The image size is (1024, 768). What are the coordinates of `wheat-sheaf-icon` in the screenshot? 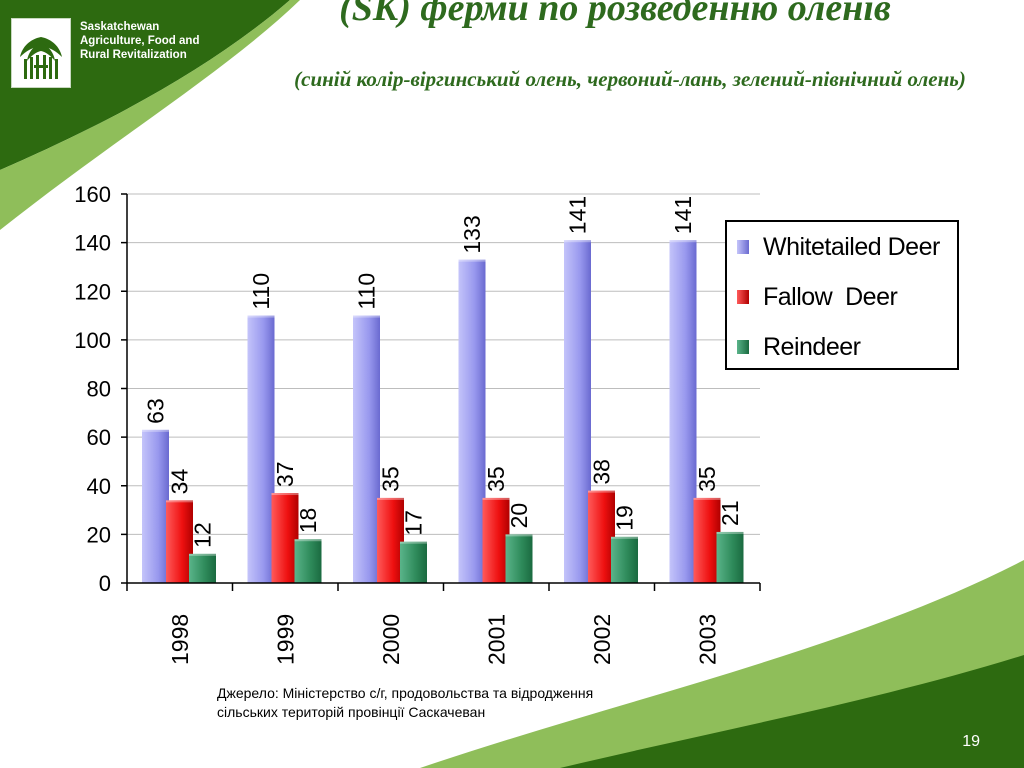 It's located at (41, 58).